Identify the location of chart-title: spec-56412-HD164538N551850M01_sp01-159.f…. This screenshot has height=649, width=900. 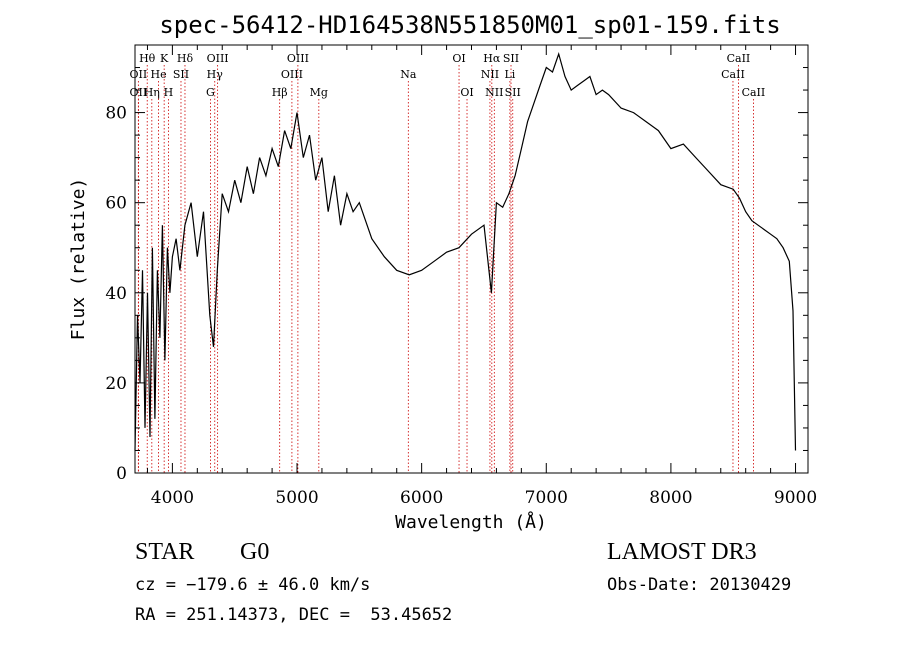
(469, 25).